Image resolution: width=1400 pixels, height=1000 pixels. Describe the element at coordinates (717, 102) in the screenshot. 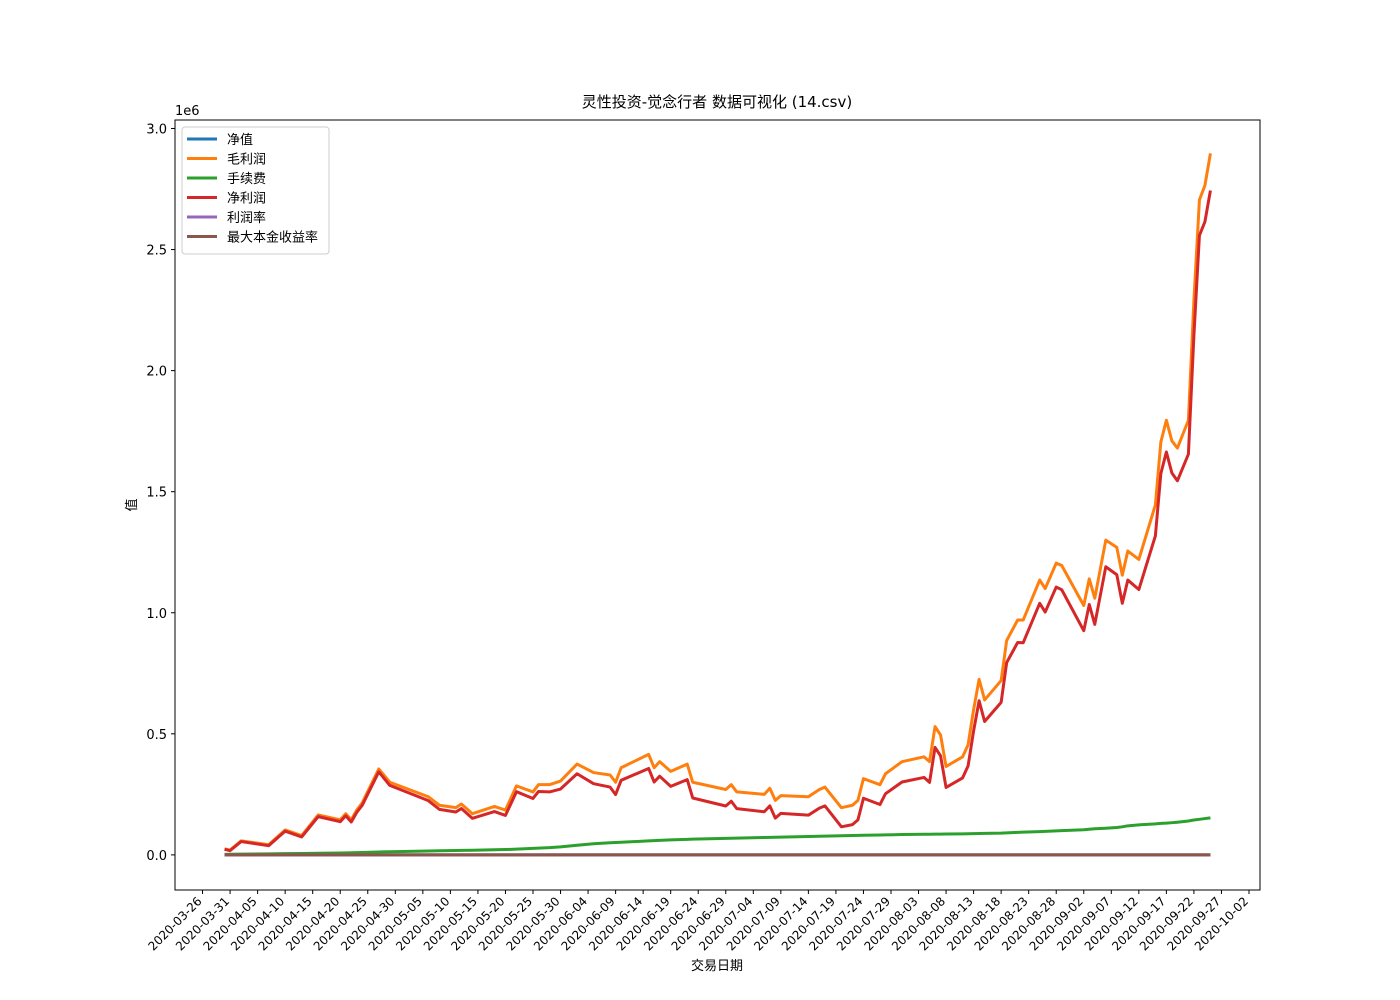

I see `chart-title: 灵性投资-觉念行者 数据可视化 (14.csv)` at that location.